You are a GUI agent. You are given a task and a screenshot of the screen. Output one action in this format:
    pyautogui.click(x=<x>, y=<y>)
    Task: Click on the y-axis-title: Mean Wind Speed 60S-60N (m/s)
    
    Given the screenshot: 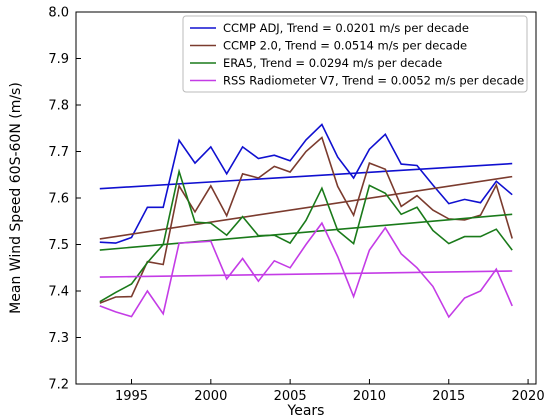 What is the action you would take?
    pyautogui.click(x=16, y=198)
    